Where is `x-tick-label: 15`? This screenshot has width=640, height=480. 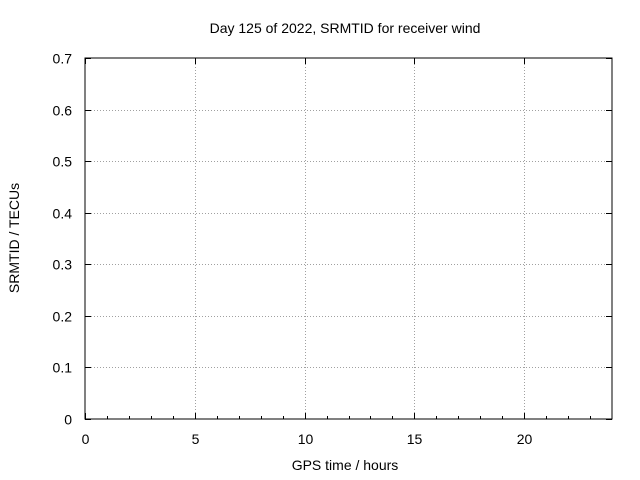 x-tick-label: 15 is located at coordinates (415, 439).